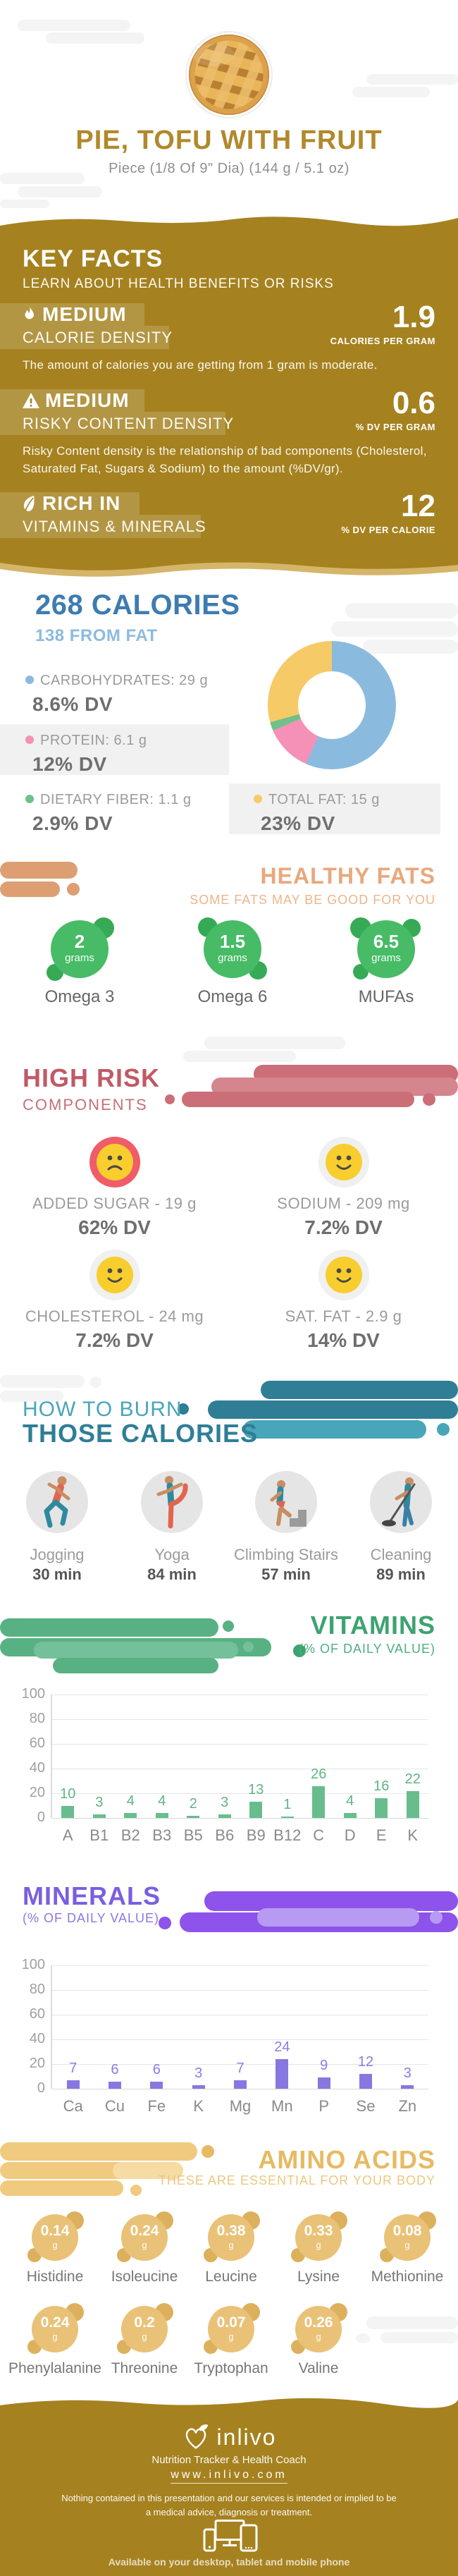 Image resolution: width=458 pixels, height=2576 pixels. I want to click on fact-level: MEDIUM, so click(64, 315).